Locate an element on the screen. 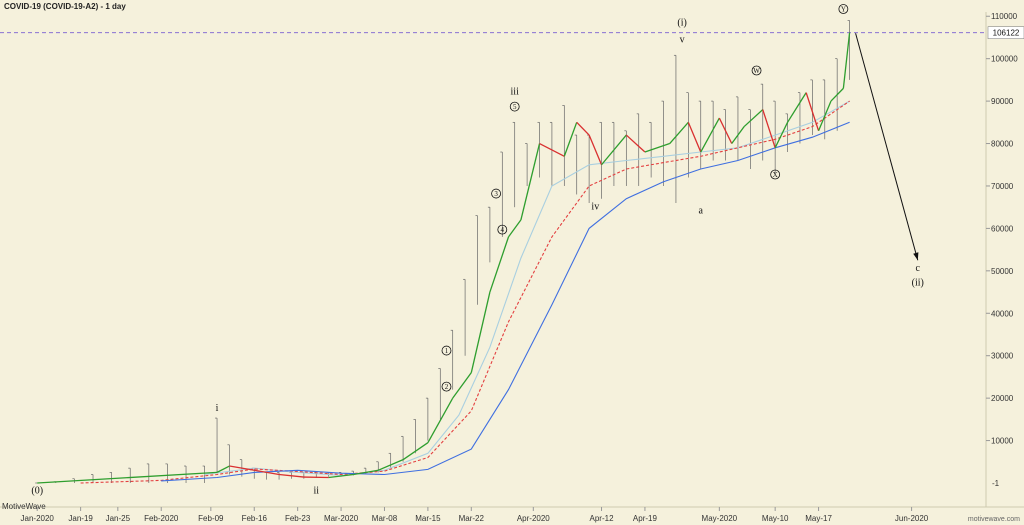  y-tick-label: 40000 is located at coordinates (1002, 313).